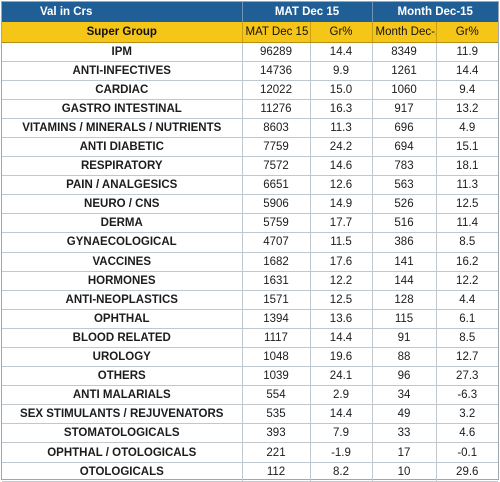 The width and height of the screenshot is (500, 482). I want to click on month-value-cell: 783, so click(404, 166).